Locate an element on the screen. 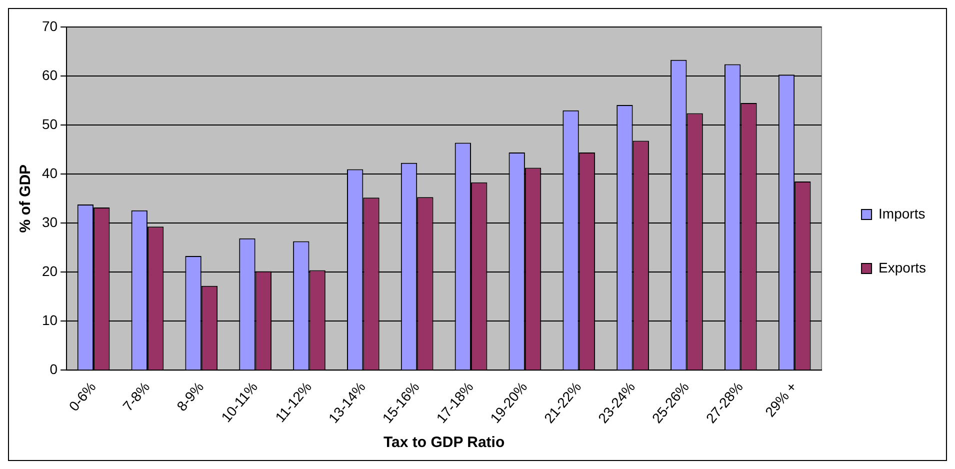  y-tick-label: 10 is located at coordinates (50, 320).